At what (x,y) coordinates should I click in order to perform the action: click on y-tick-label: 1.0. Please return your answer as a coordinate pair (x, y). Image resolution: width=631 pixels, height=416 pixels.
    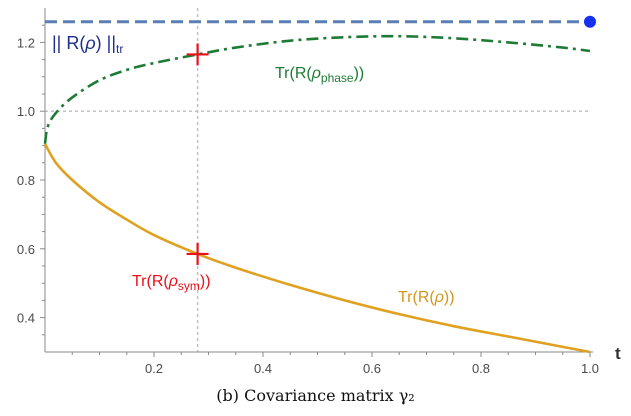
    Looking at the image, I should click on (26, 111).